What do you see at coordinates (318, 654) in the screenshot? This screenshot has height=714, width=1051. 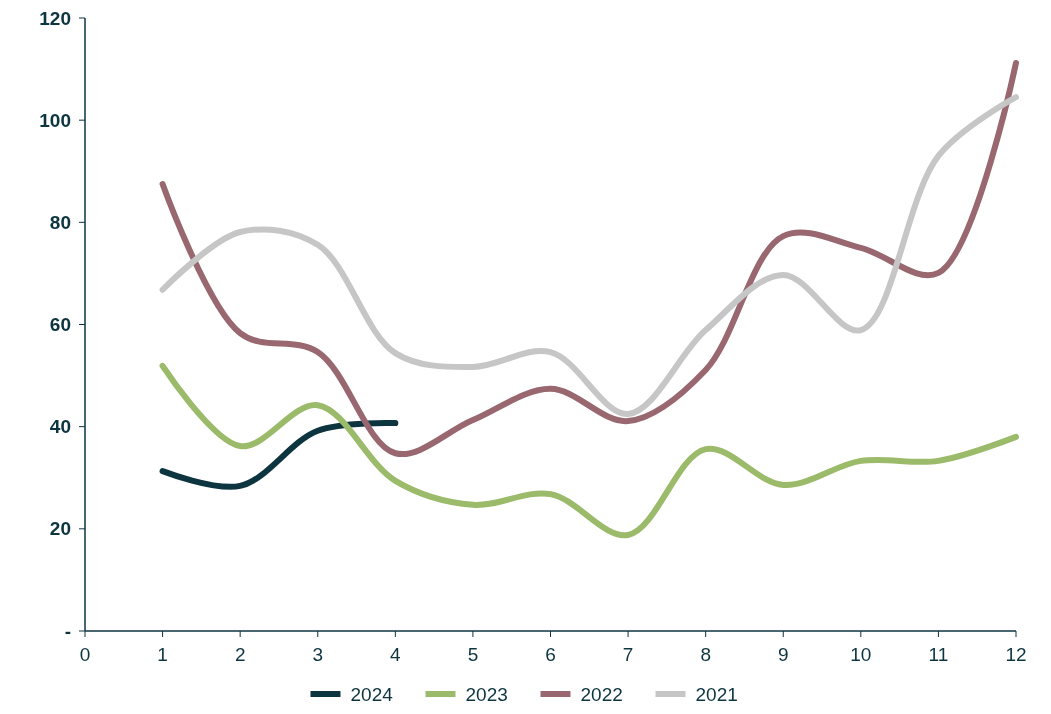 I see `x-tick-label: 3` at bounding box center [318, 654].